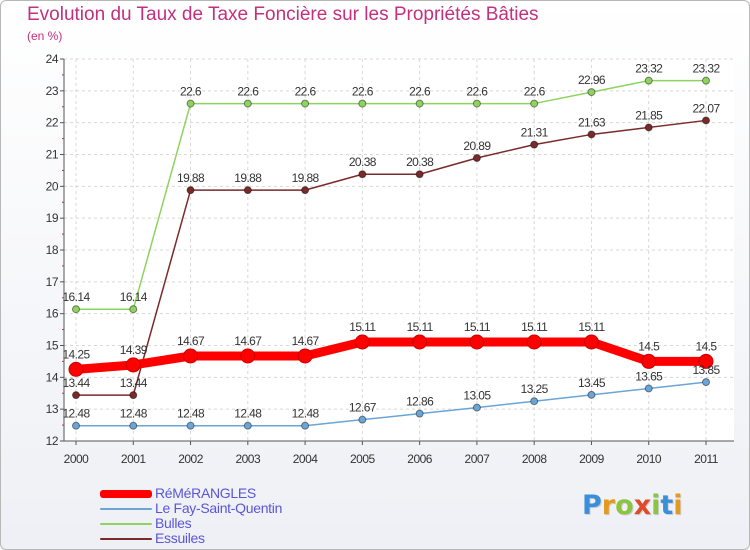 The width and height of the screenshot is (750, 550). Describe the element at coordinates (191, 459) in the screenshot. I see `x-tick-label: 2002` at that location.